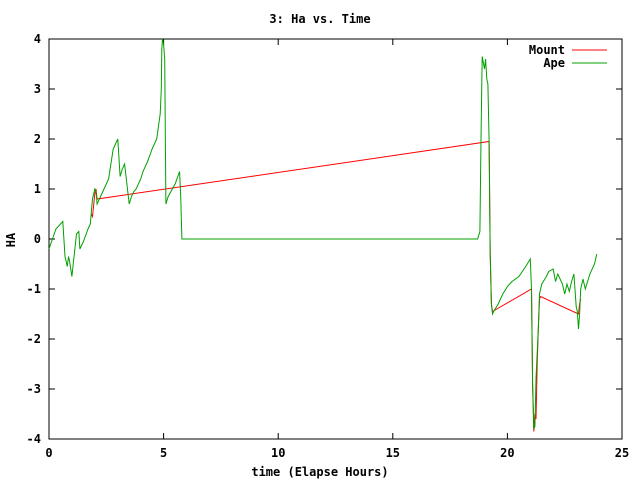  What do you see at coordinates (393, 453) in the screenshot?
I see `x-tick-label: 15` at bounding box center [393, 453].